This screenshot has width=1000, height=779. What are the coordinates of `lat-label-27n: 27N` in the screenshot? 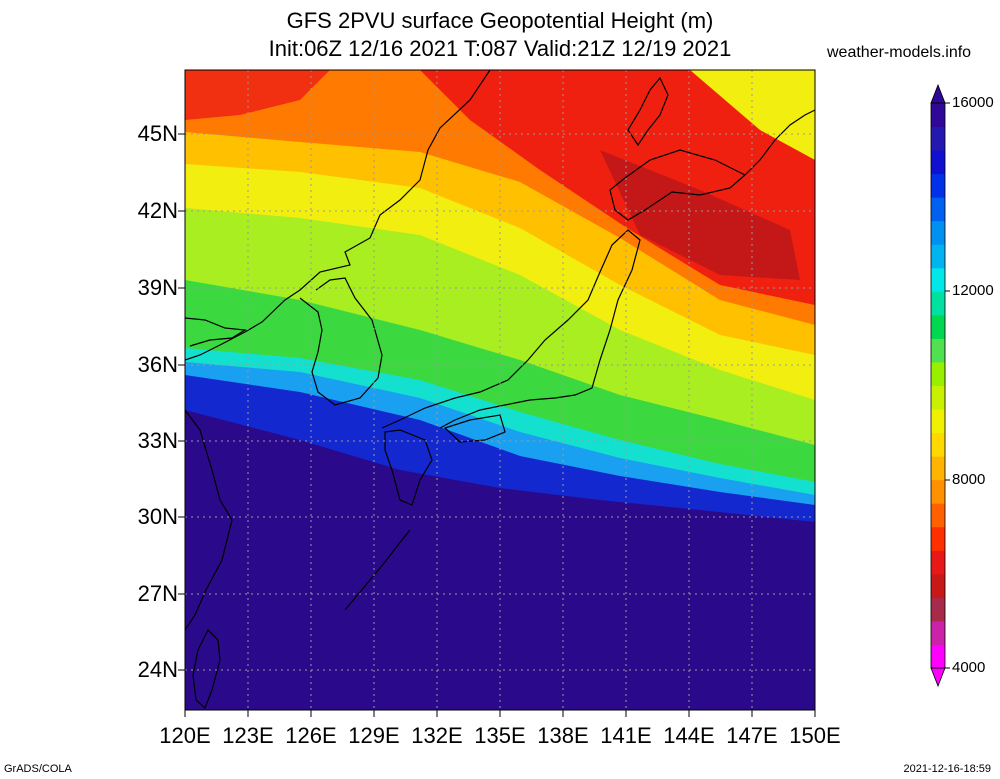 It's located at (157, 593).